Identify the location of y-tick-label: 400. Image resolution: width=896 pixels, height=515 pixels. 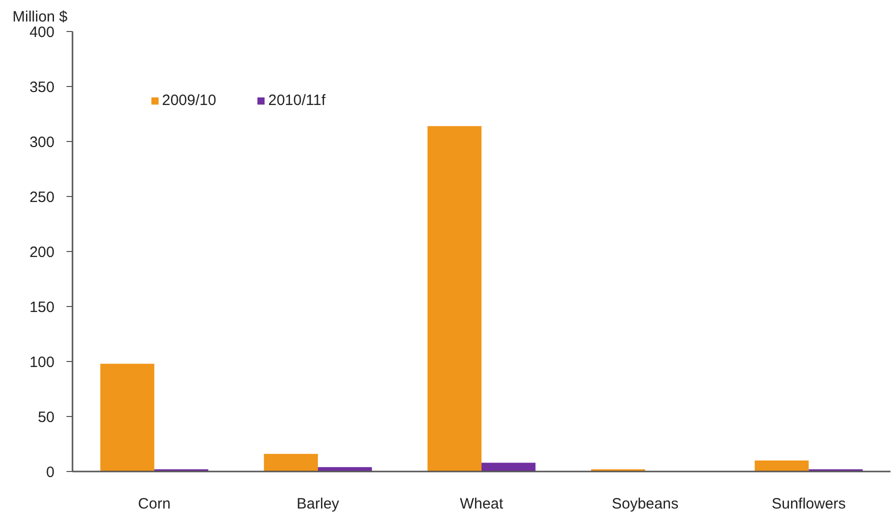
(42, 32).